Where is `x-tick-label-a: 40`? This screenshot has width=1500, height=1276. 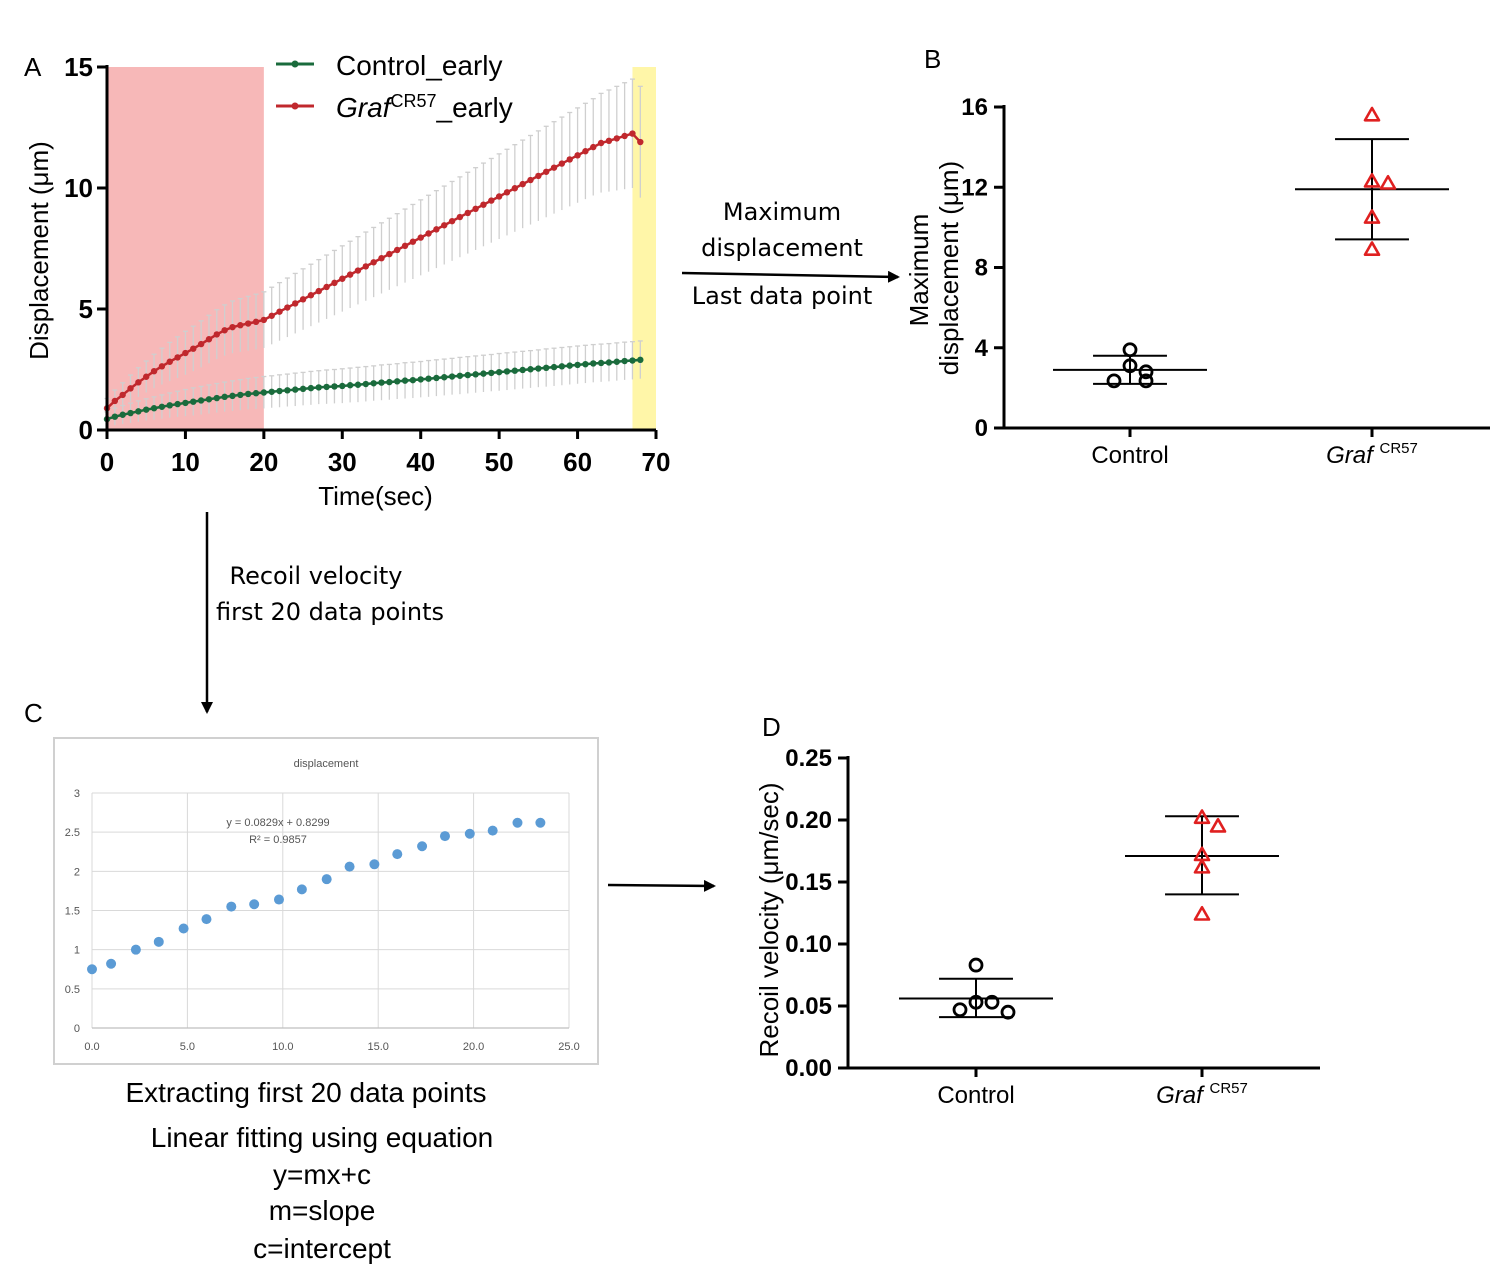 x-tick-label-a: 40 is located at coordinates (420, 462).